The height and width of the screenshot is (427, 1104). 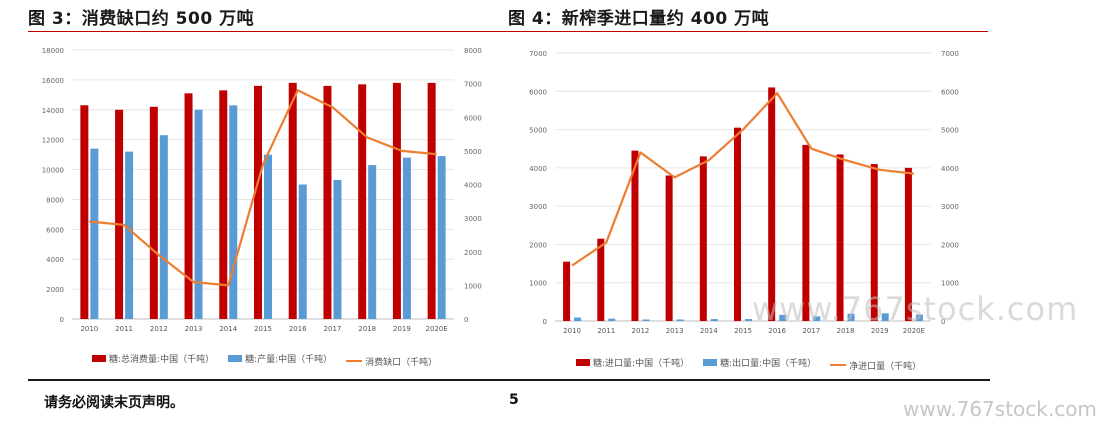 I want to click on left-chart-legend-item: 消费缺口（千吨）, so click(x=391, y=361).